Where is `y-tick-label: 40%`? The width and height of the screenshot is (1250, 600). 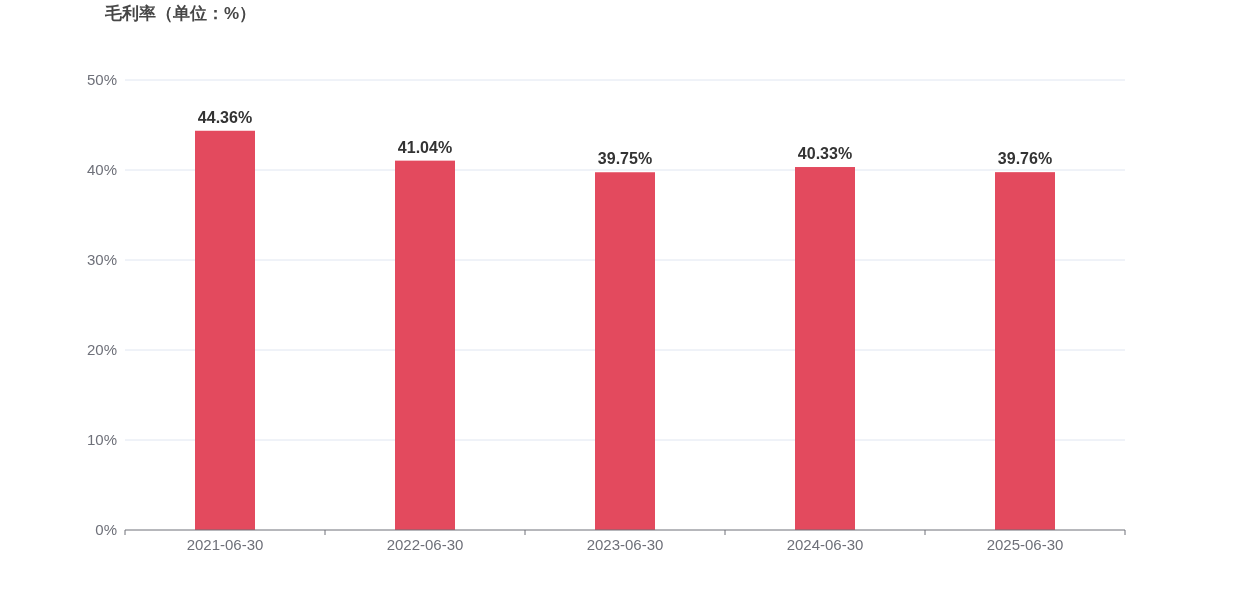 y-tick-label: 40% is located at coordinates (101, 169).